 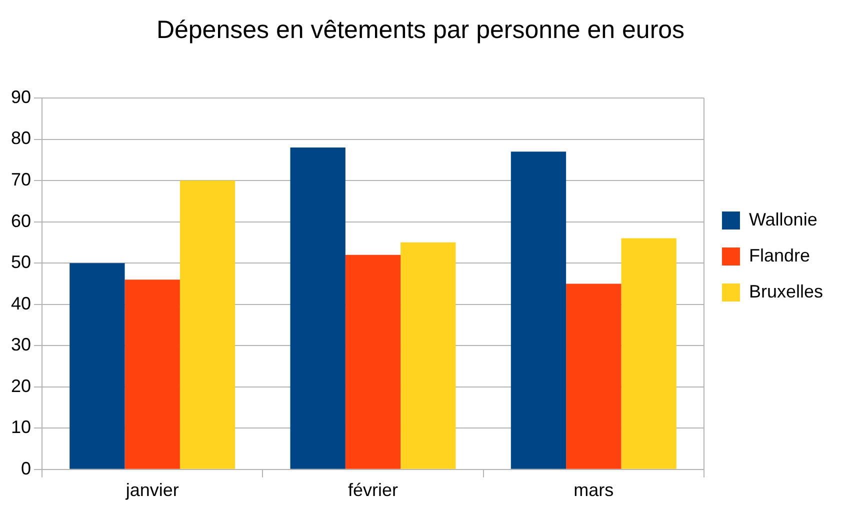 What do you see at coordinates (783, 219) in the screenshot?
I see `legend-label: Wallonie` at bounding box center [783, 219].